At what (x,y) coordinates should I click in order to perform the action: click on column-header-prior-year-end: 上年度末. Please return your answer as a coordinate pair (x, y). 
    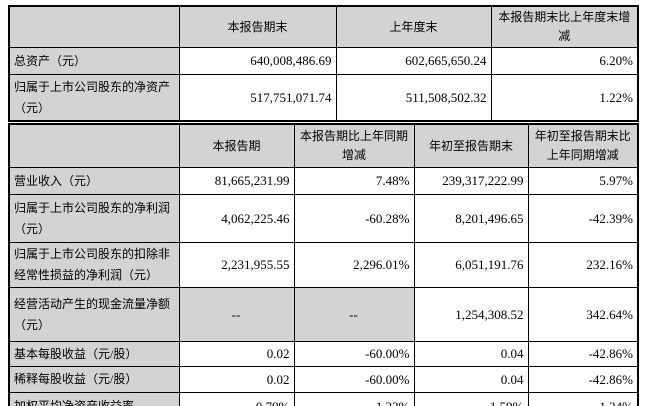
    Looking at the image, I should click on (413, 27).